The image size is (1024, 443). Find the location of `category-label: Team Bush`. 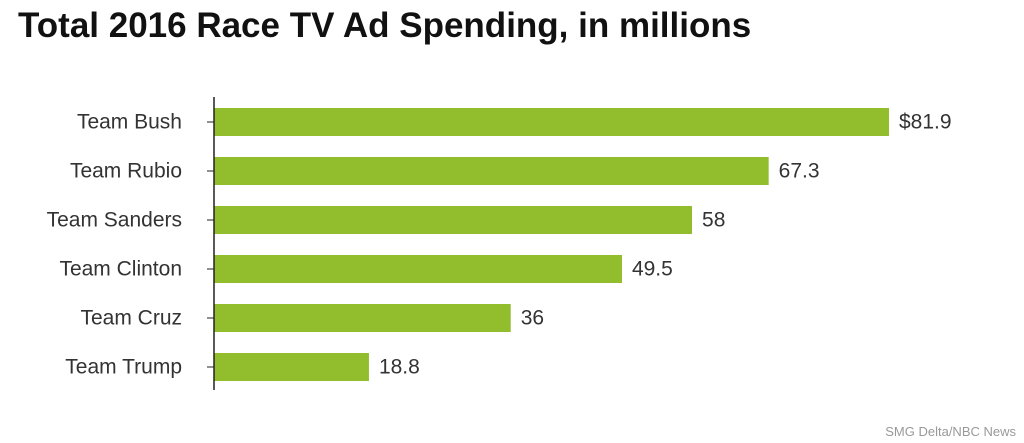

category-label: Team Bush is located at coordinates (129, 122).